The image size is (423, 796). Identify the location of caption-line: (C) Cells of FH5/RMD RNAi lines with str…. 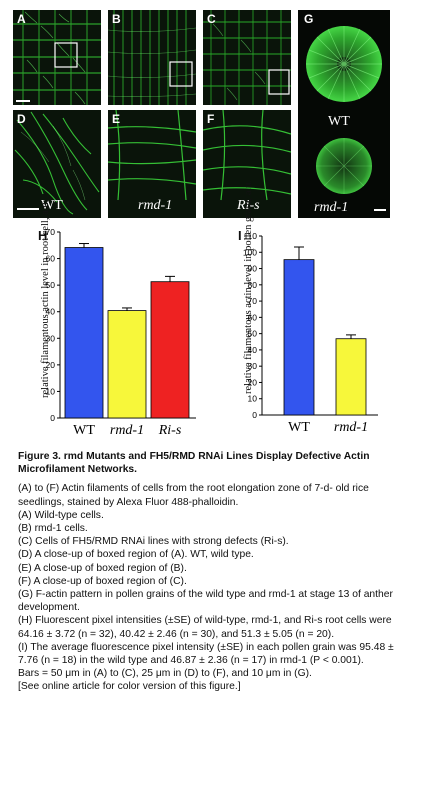
(153, 542).